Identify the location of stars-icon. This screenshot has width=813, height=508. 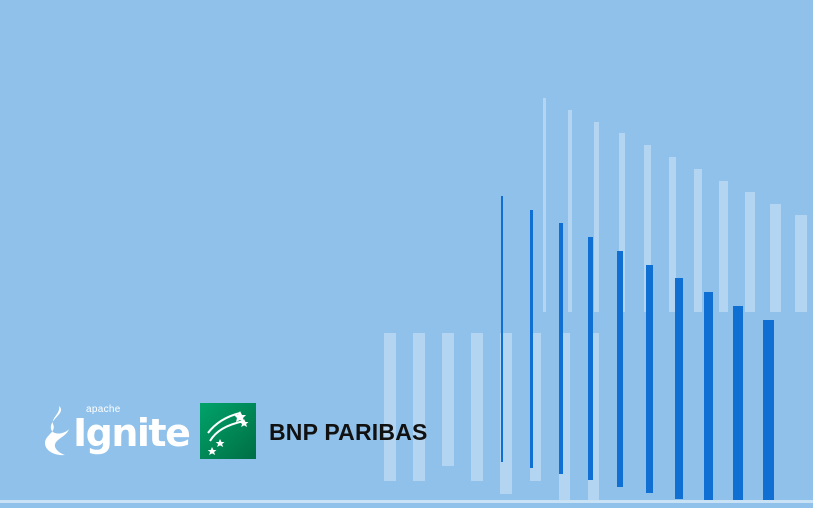
(228, 431).